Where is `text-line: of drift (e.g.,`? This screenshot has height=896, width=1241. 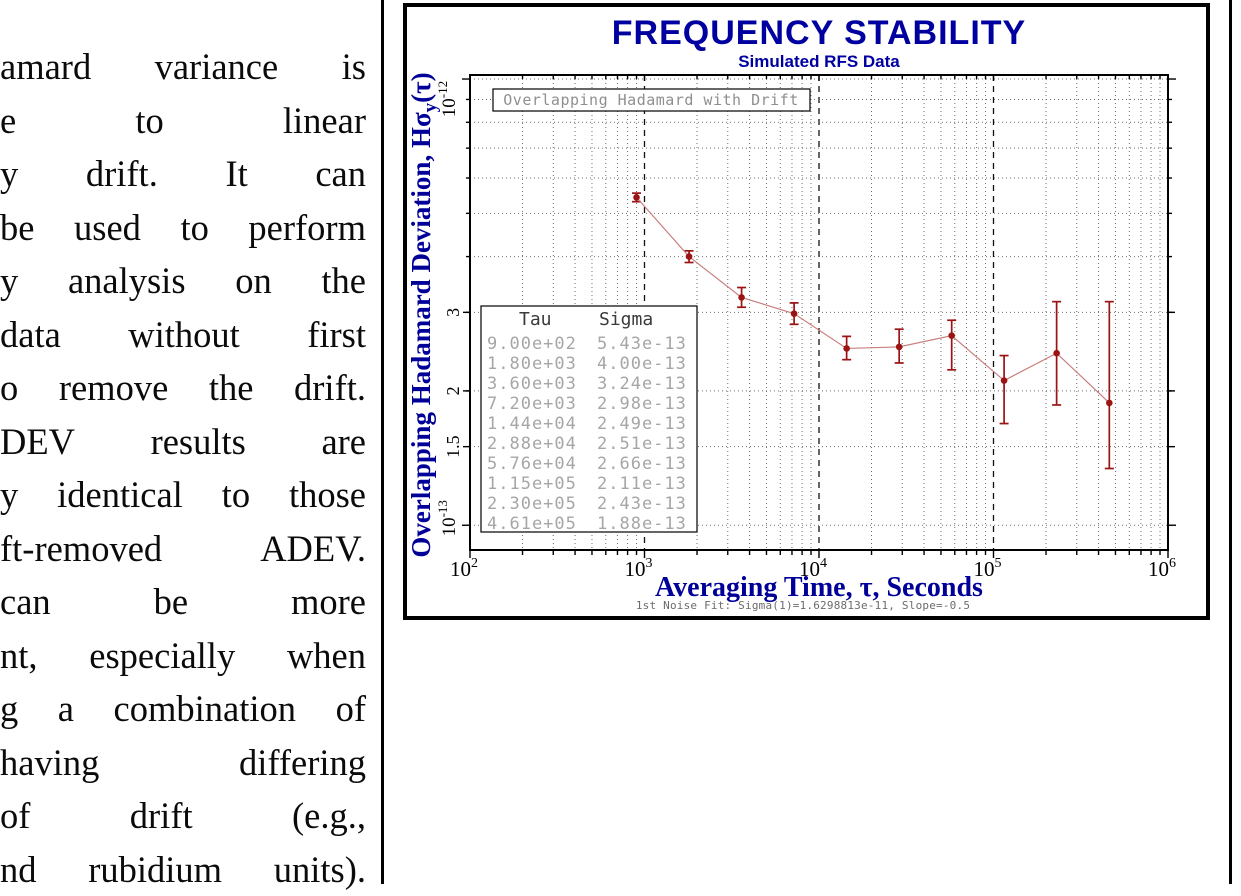
text-line: of drift (e.g., is located at coordinates (183, 816).